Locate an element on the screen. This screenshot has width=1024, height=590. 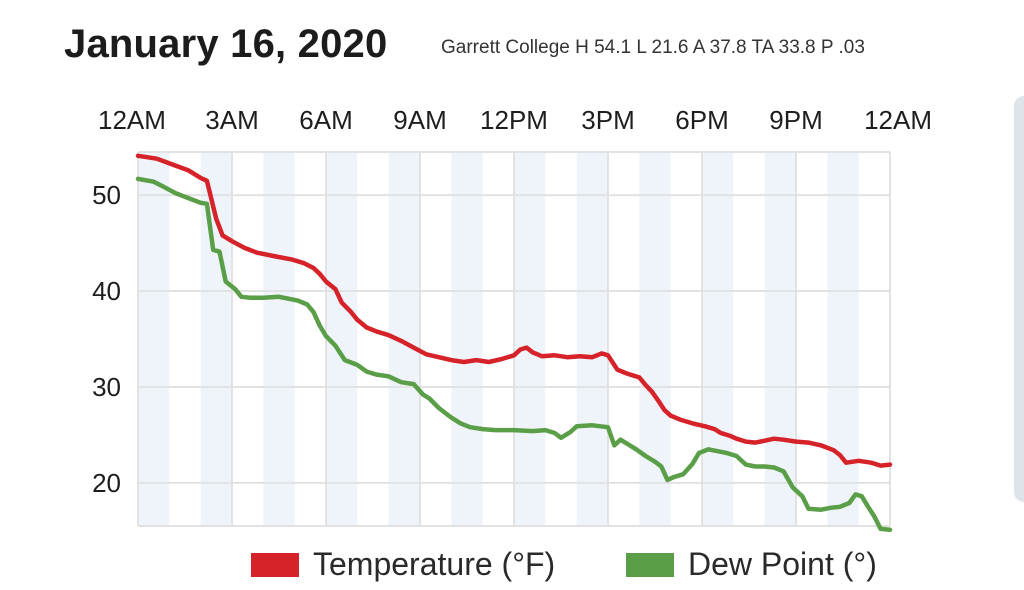
dewpoint-swatch is located at coordinates (650, 564).